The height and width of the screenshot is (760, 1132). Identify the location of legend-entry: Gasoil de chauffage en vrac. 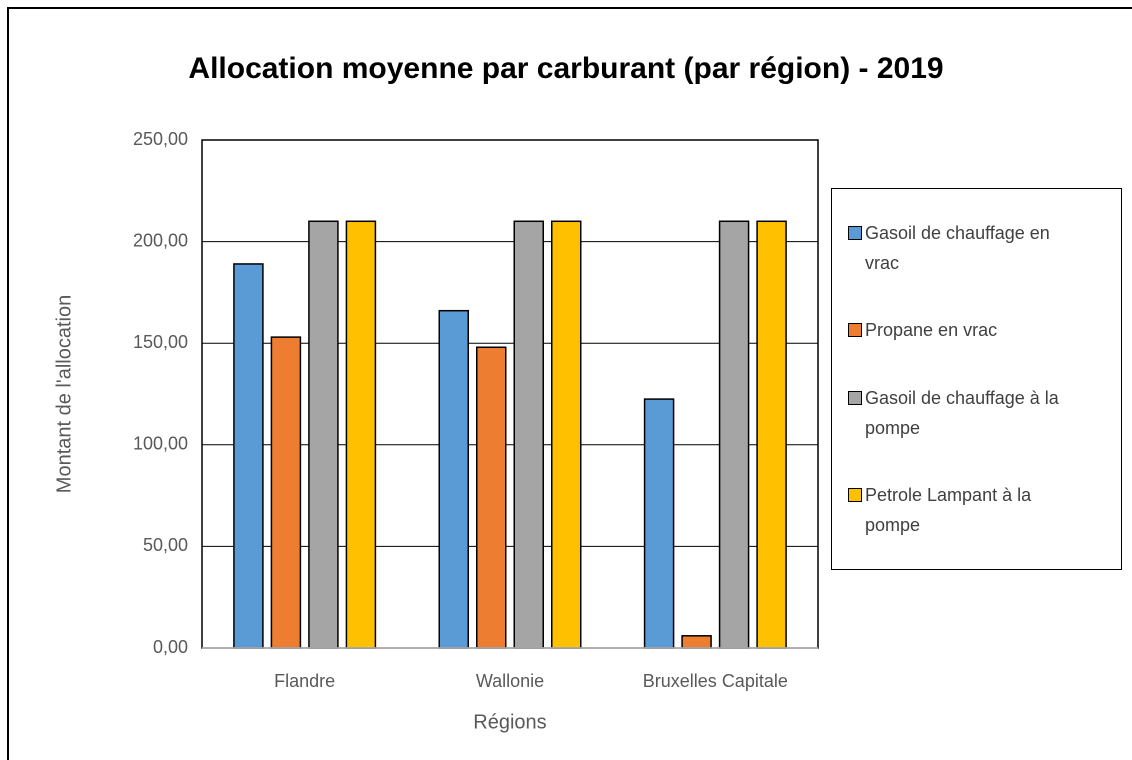
(963, 248).